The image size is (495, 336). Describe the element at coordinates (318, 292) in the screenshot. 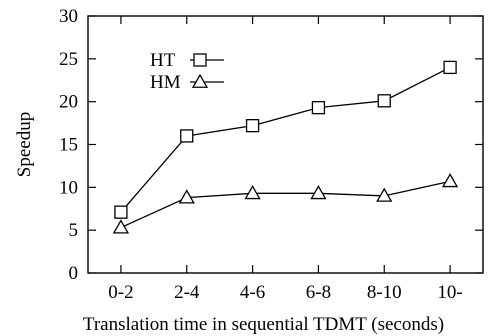

I see `x-tick-label: 6-8` at that location.